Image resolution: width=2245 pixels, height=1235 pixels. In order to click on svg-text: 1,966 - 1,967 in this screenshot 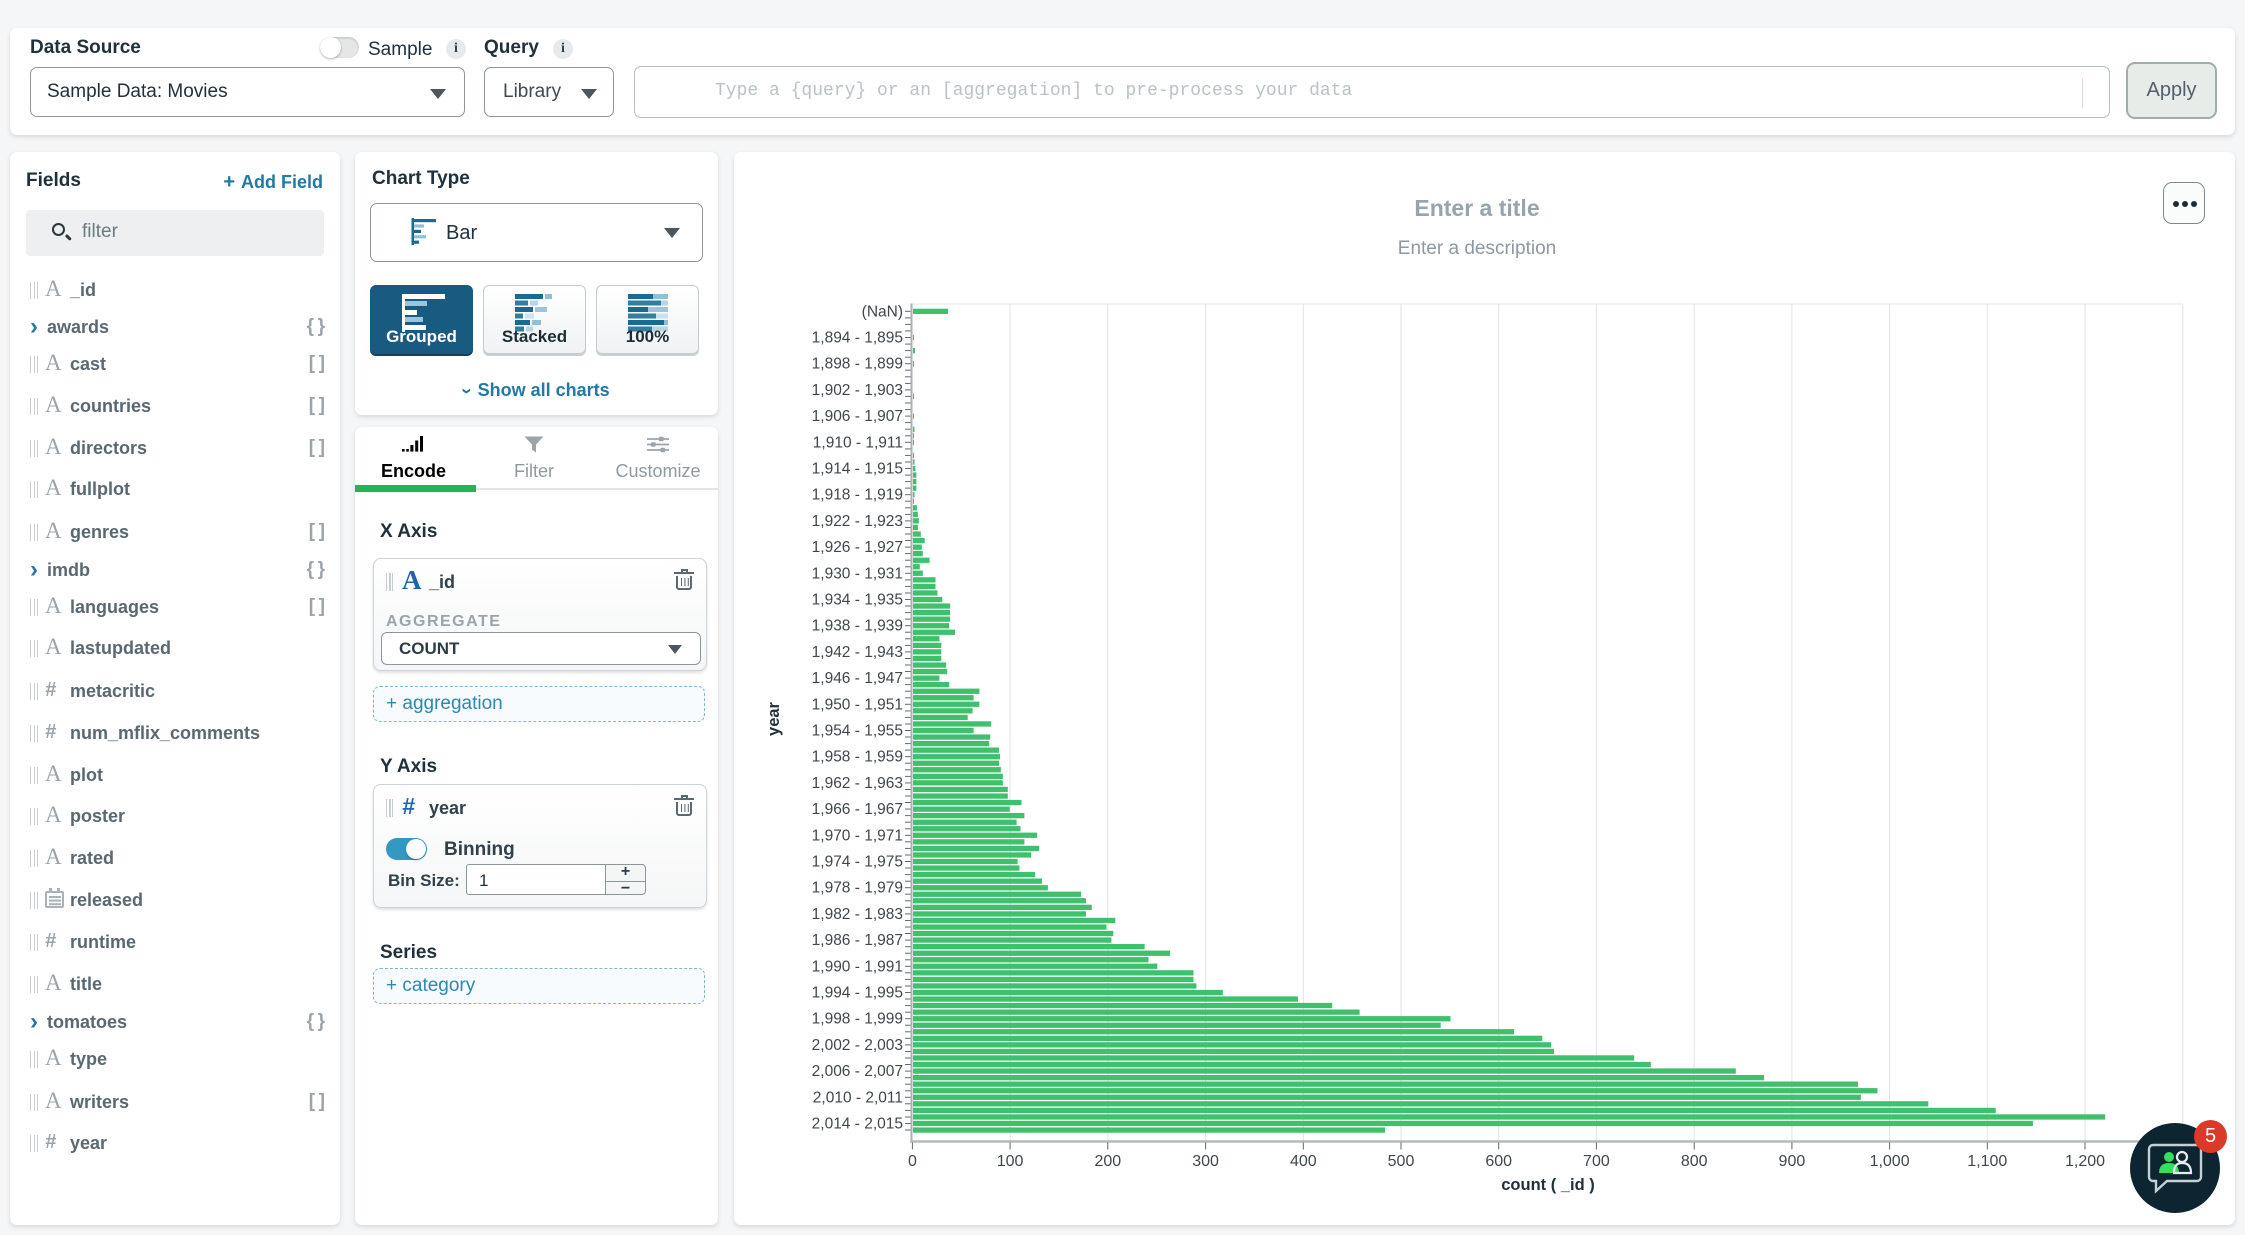, I will do `click(857, 809)`.